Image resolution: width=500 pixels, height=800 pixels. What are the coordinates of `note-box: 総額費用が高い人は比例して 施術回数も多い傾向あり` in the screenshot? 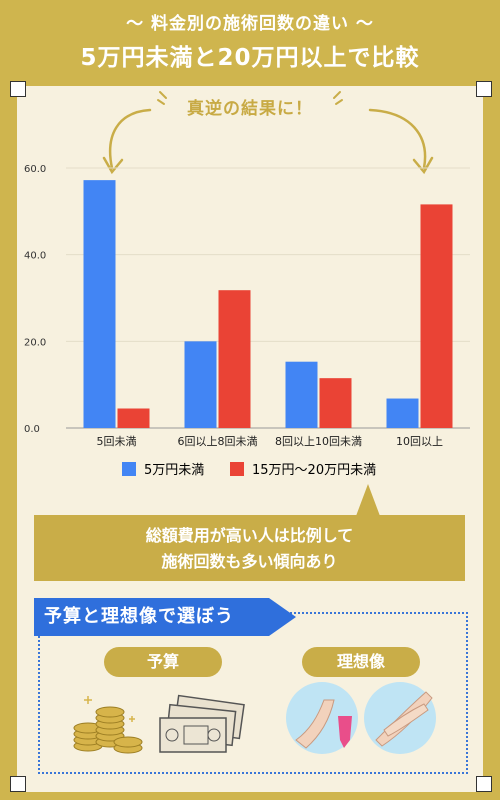 It's located at (249, 548).